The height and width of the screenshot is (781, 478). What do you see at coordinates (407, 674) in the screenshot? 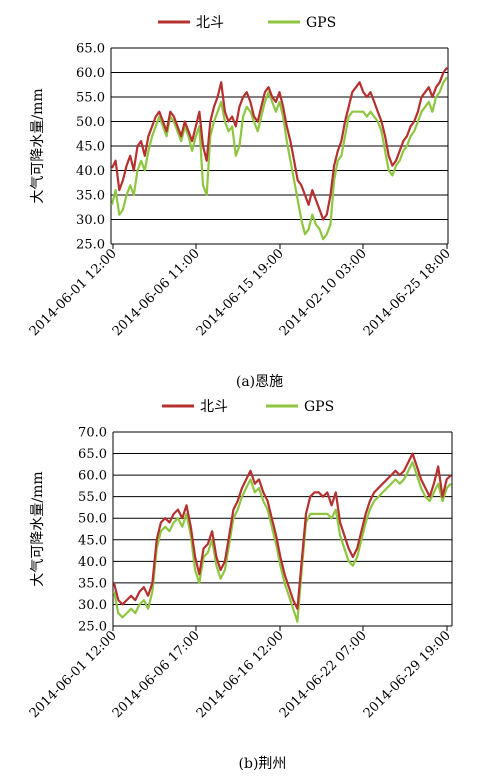
I see `x-tick-label: 2014-06-29 19:00` at bounding box center [407, 674].